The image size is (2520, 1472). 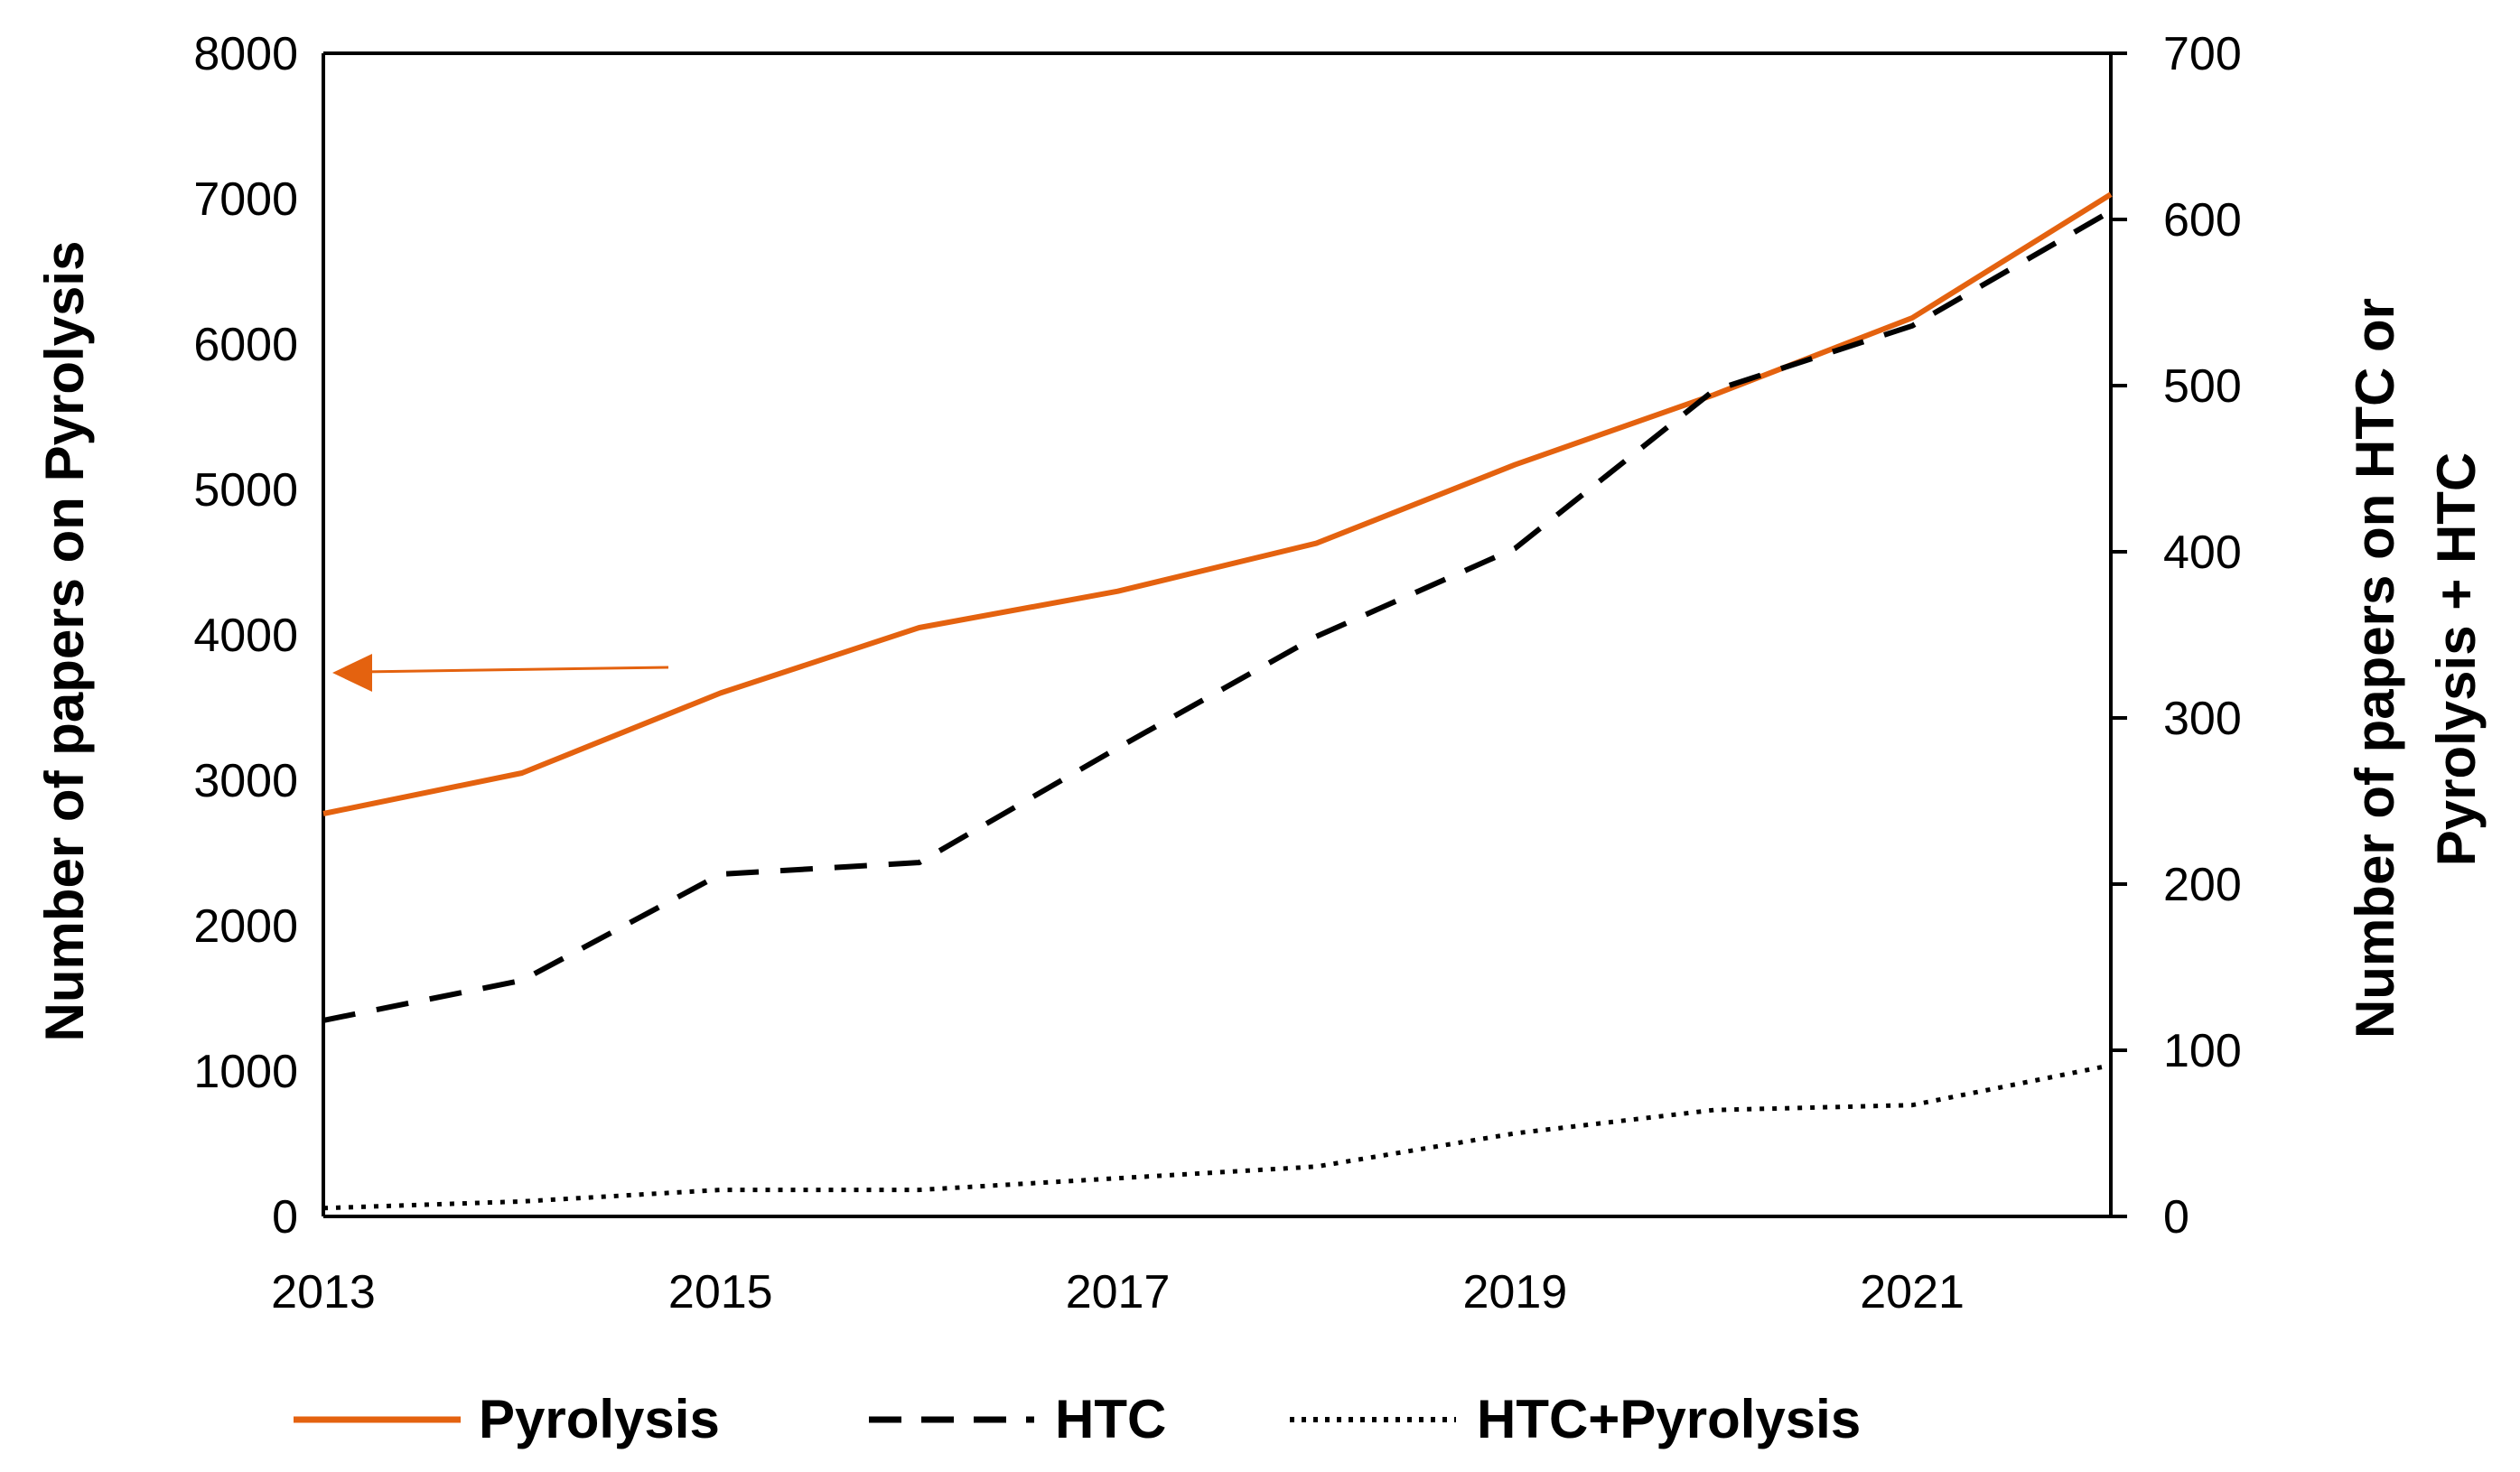 What do you see at coordinates (245, 781) in the screenshot?
I see `y-left-tick-label: 3000` at bounding box center [245, 781].